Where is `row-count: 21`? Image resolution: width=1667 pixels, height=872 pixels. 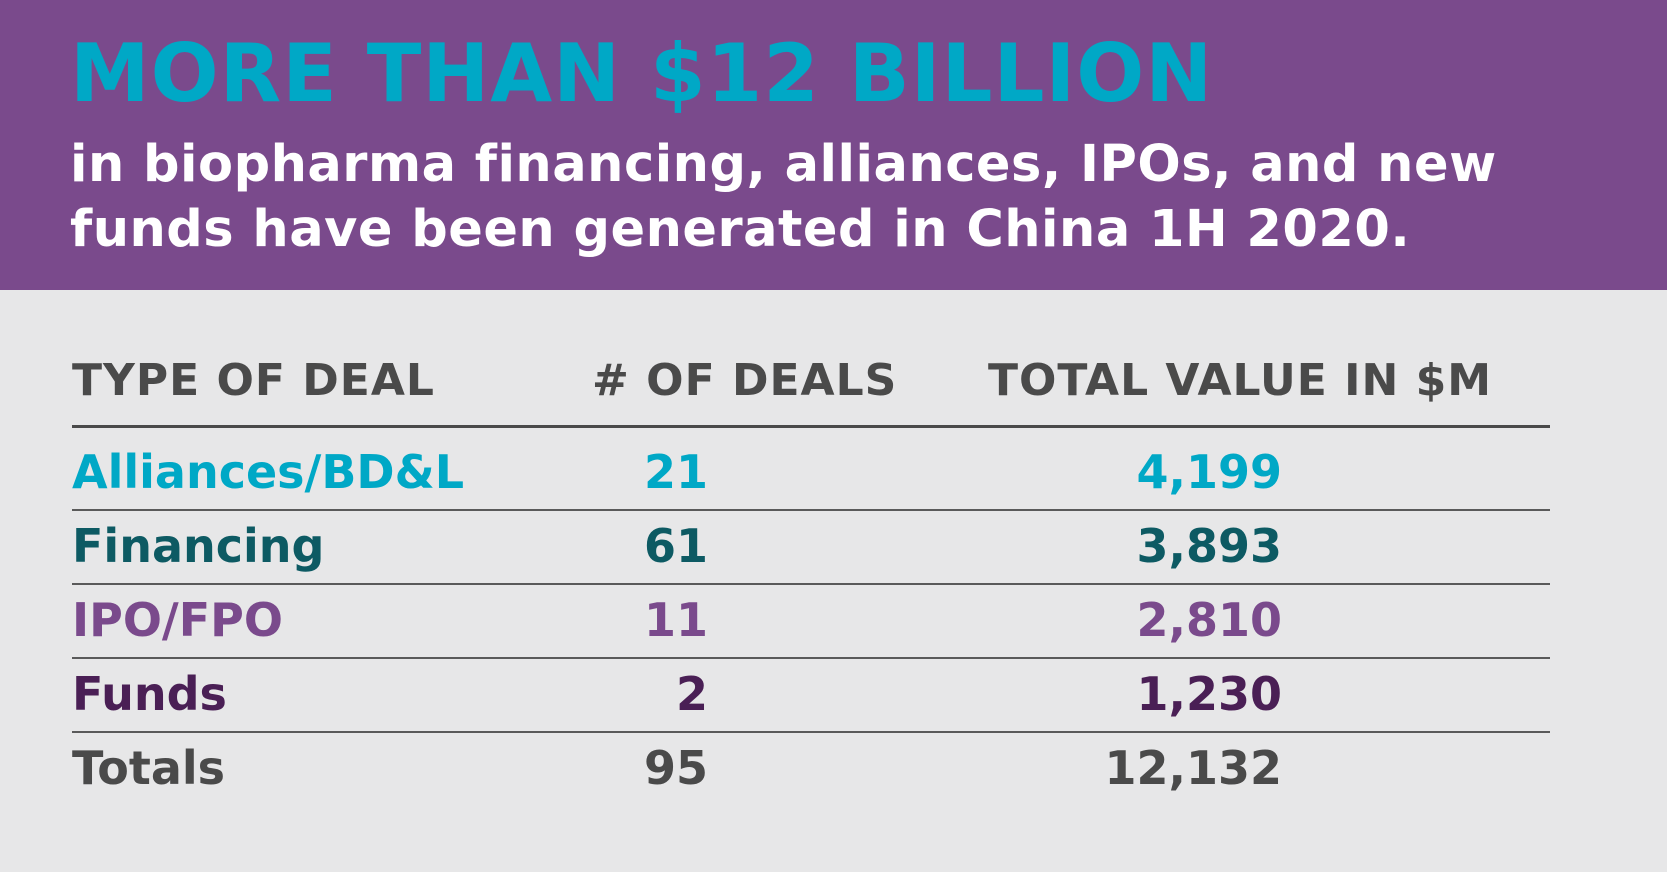 row-count: 21 is located at coordinates (675, 472).